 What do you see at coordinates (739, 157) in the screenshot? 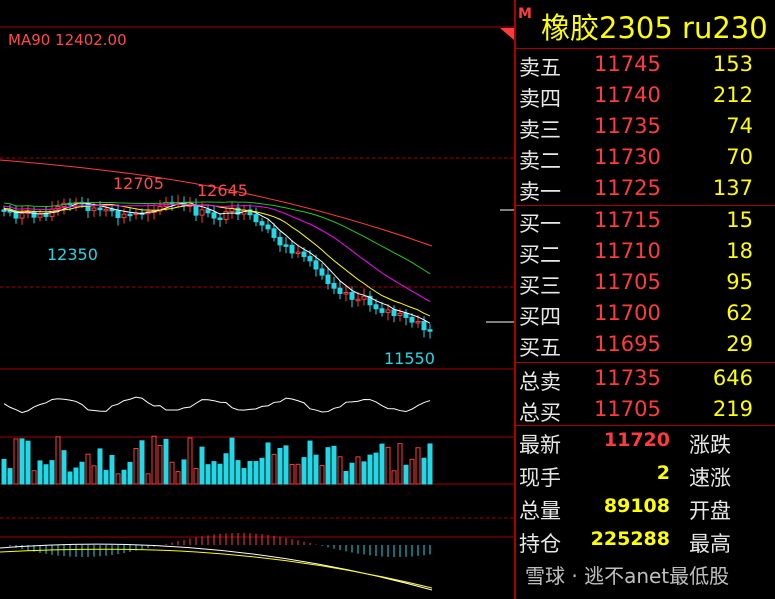
I see `ask-row-qty: 70` at bounding box center [739, 157].